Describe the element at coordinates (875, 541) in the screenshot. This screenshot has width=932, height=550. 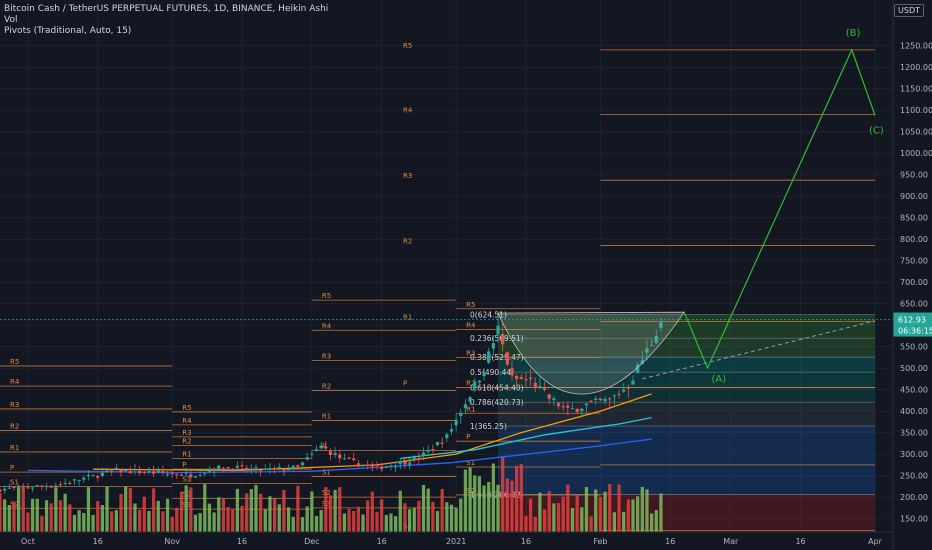
I see `time-tick-label: Apr` at that location.